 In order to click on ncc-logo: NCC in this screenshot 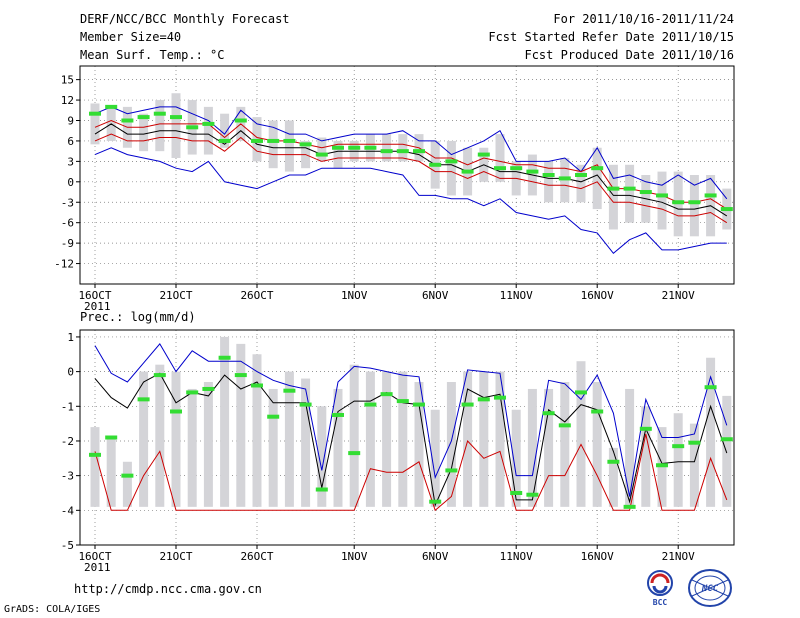, I will do `click(710, 588)`.